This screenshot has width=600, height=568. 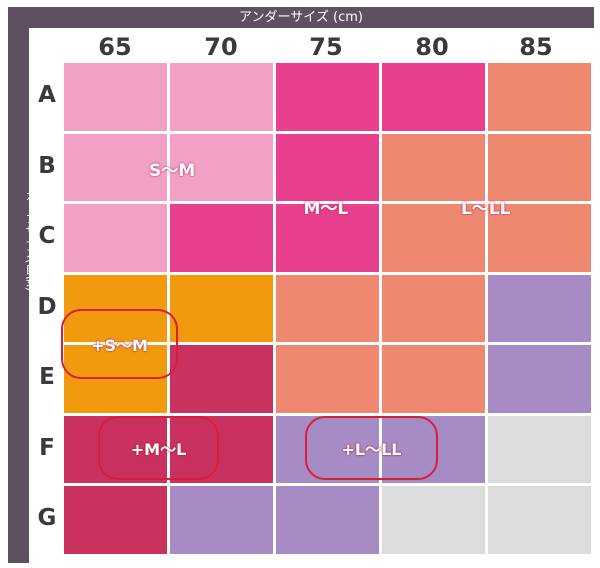 What do you see at coordinates (47, 236) in the screenshot?
I see `row-label-C: C` at bounding box center [47, 236].